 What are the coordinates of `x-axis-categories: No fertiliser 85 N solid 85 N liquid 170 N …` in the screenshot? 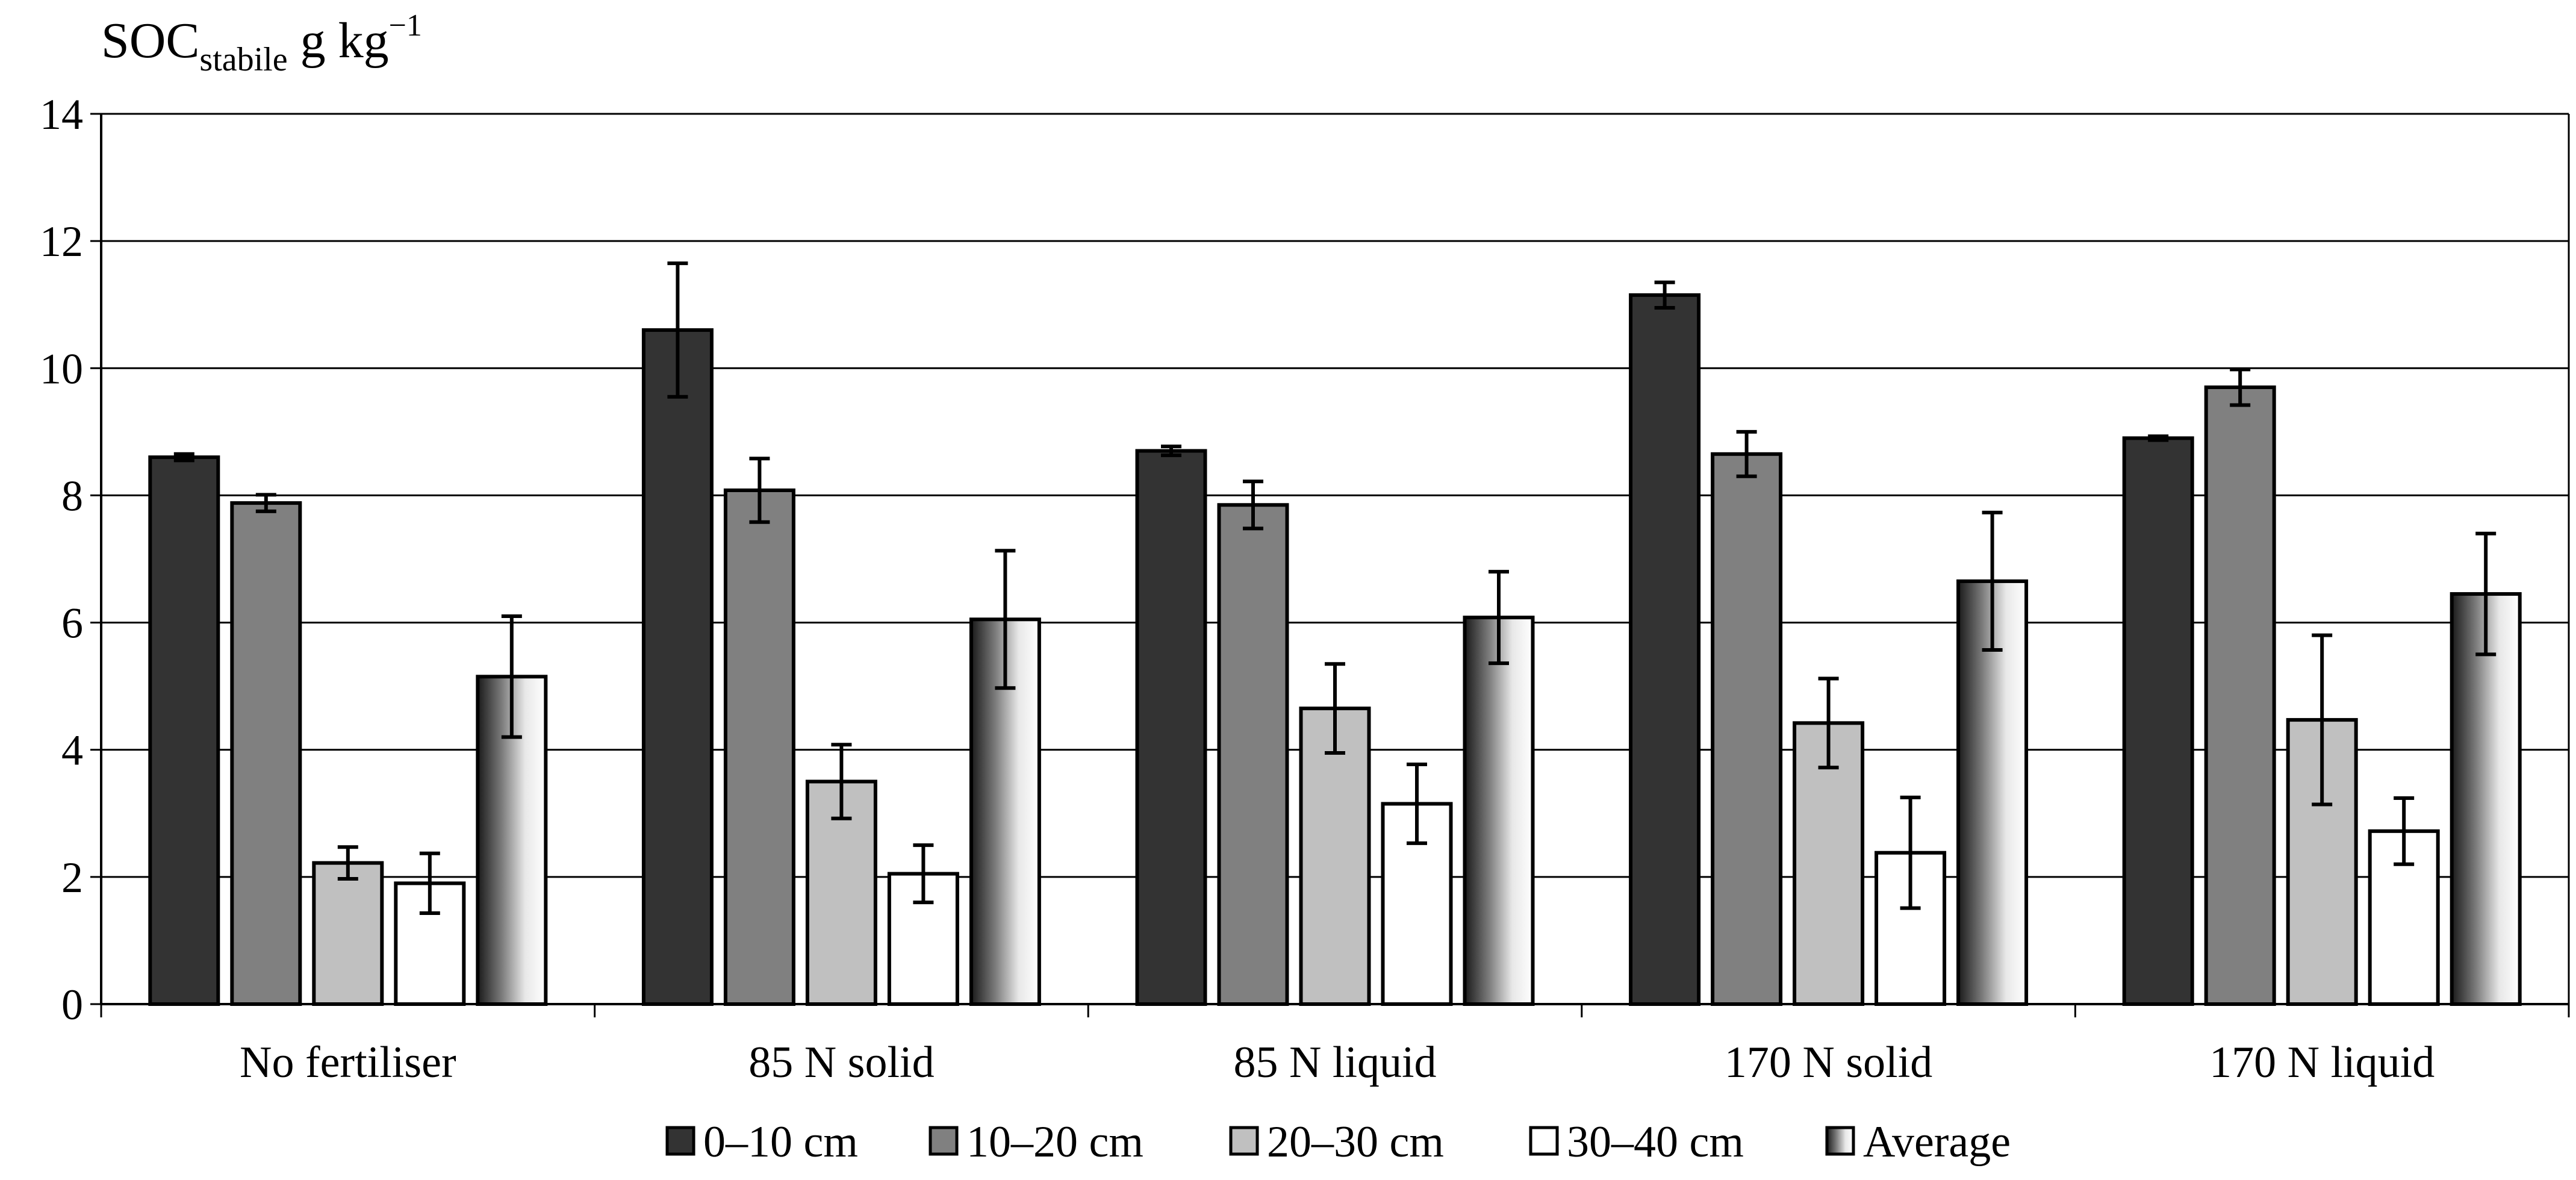 It's located at (1337, 1062).